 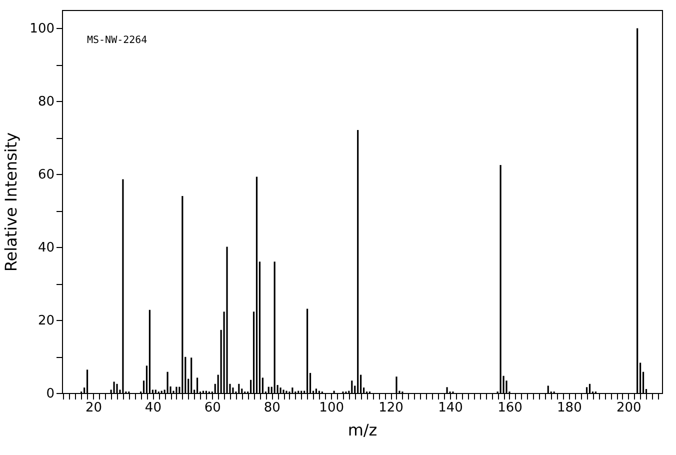 What do you see at coordinates (569, 408) in the screenshot?
I see `x-tick-label: 180` at bounding box center [569, 408].